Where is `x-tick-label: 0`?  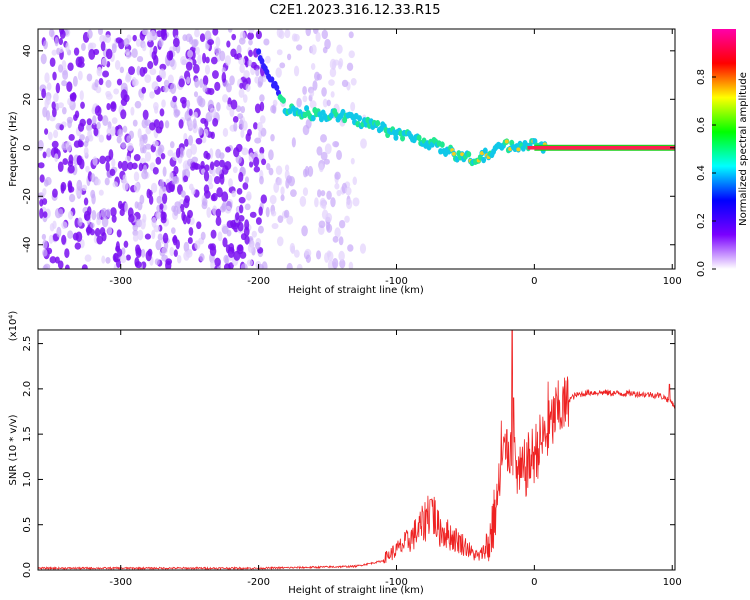
x-tick-label: 0 is located at coordinates (534, 582).